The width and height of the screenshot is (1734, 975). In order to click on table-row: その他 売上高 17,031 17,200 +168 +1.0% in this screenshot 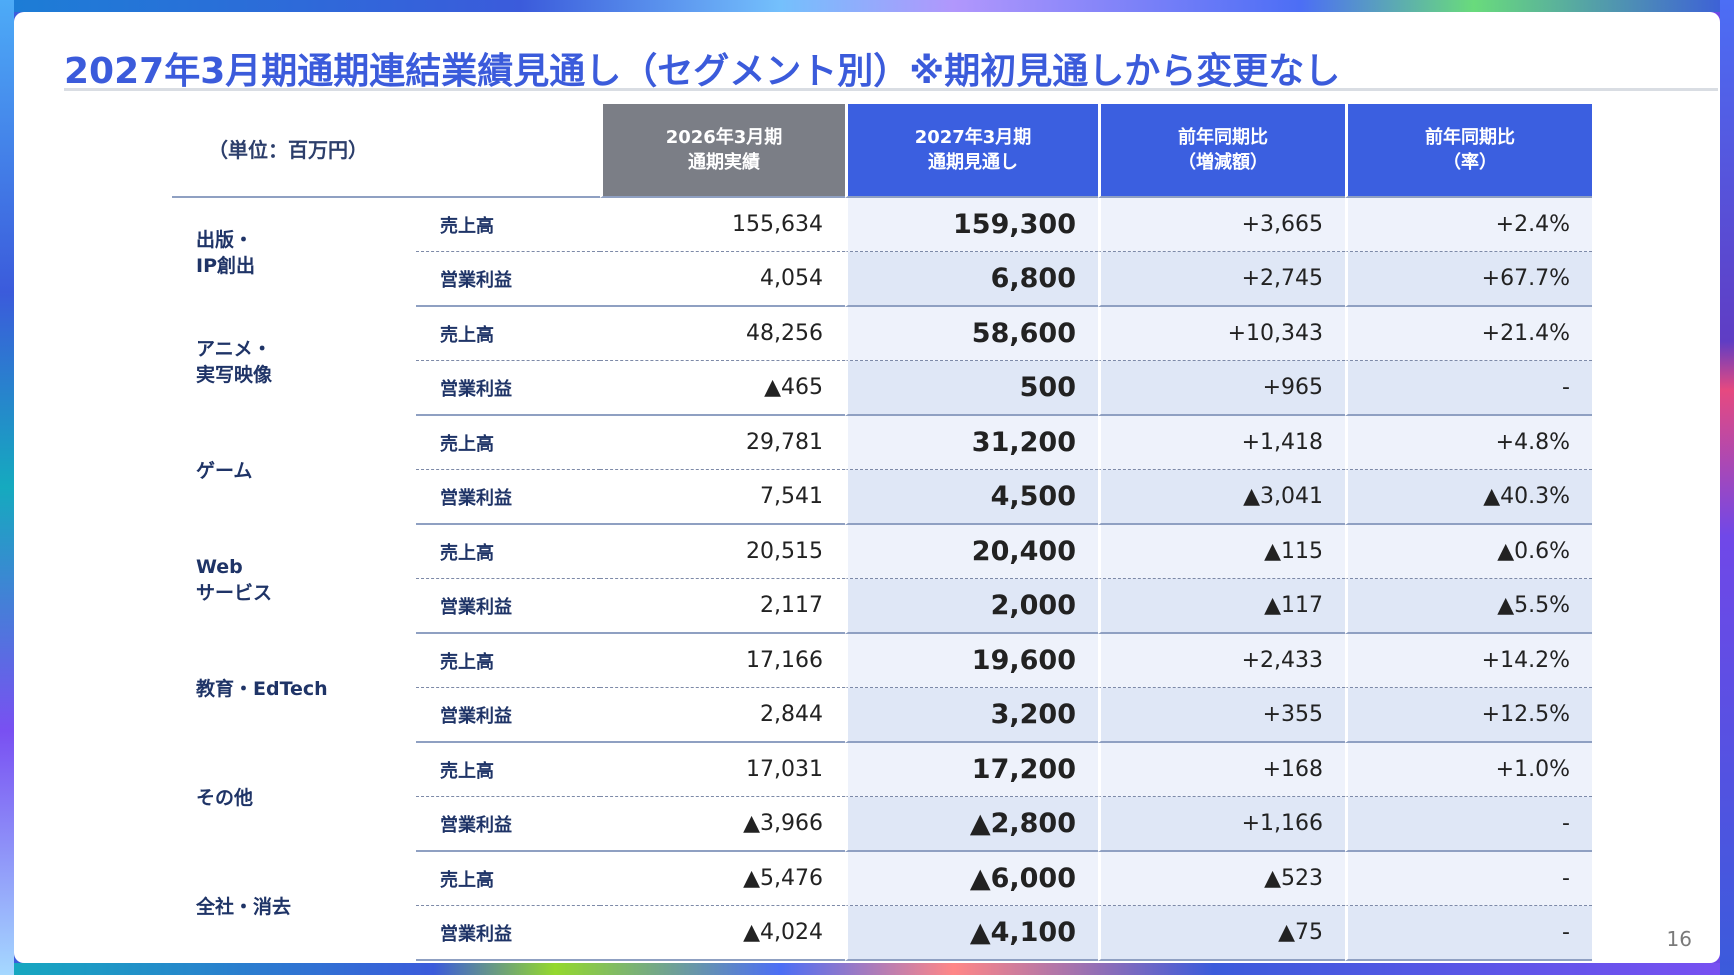, I will do `click(882, 776)`.